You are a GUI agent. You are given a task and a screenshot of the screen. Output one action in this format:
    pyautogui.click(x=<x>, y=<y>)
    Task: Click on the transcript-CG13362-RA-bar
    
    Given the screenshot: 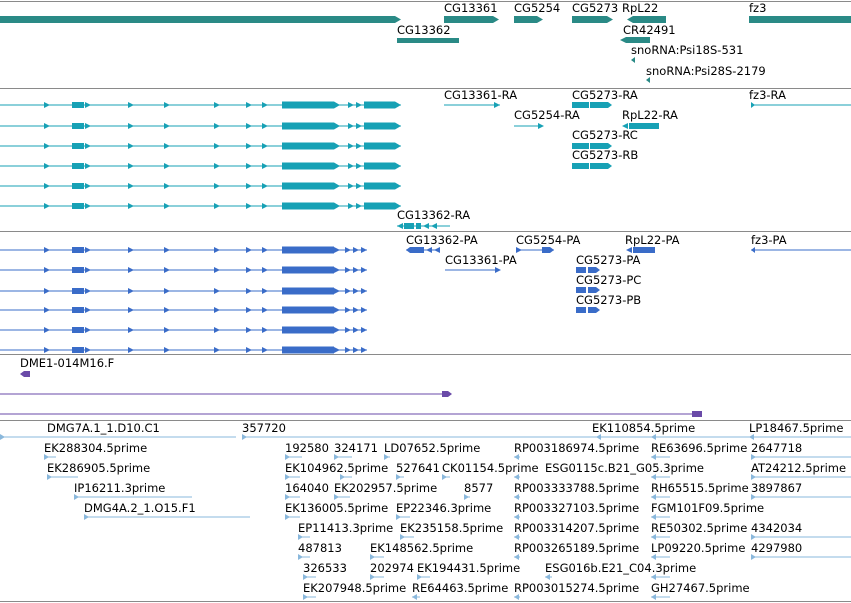 What is the action you would take?
    pyautogui.click(x=400, y=226)
    